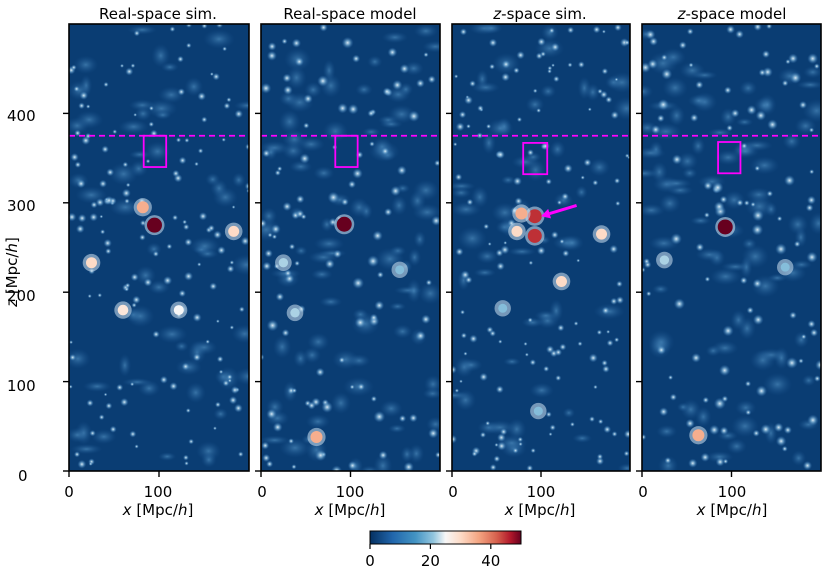  I want to click on panel-title: z-space model, so click(732, 14).